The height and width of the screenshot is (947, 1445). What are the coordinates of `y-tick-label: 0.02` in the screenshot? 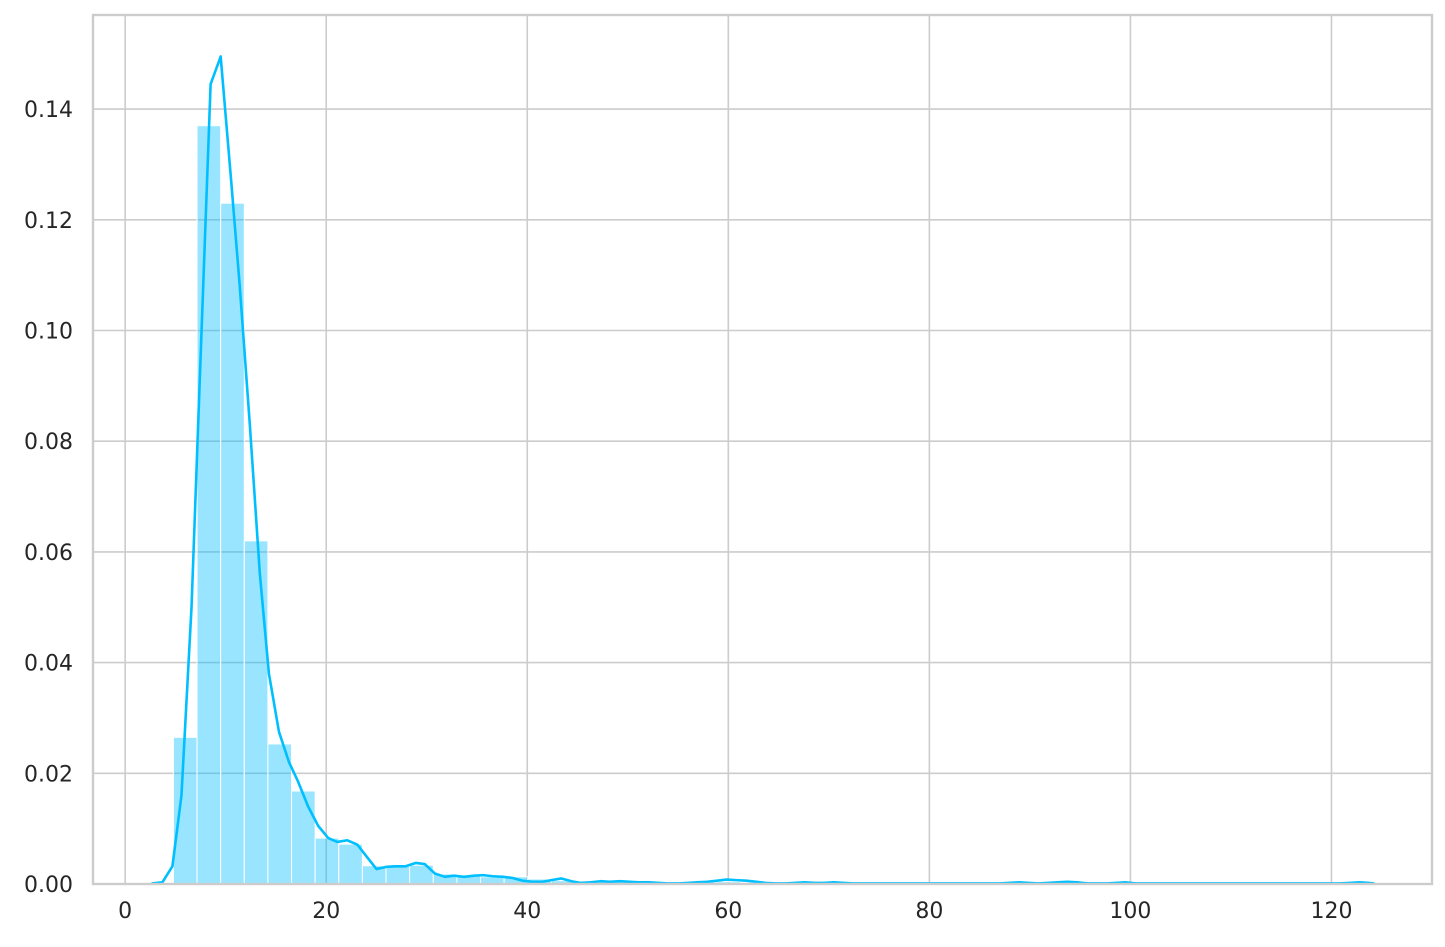 It's located at (48, 774).